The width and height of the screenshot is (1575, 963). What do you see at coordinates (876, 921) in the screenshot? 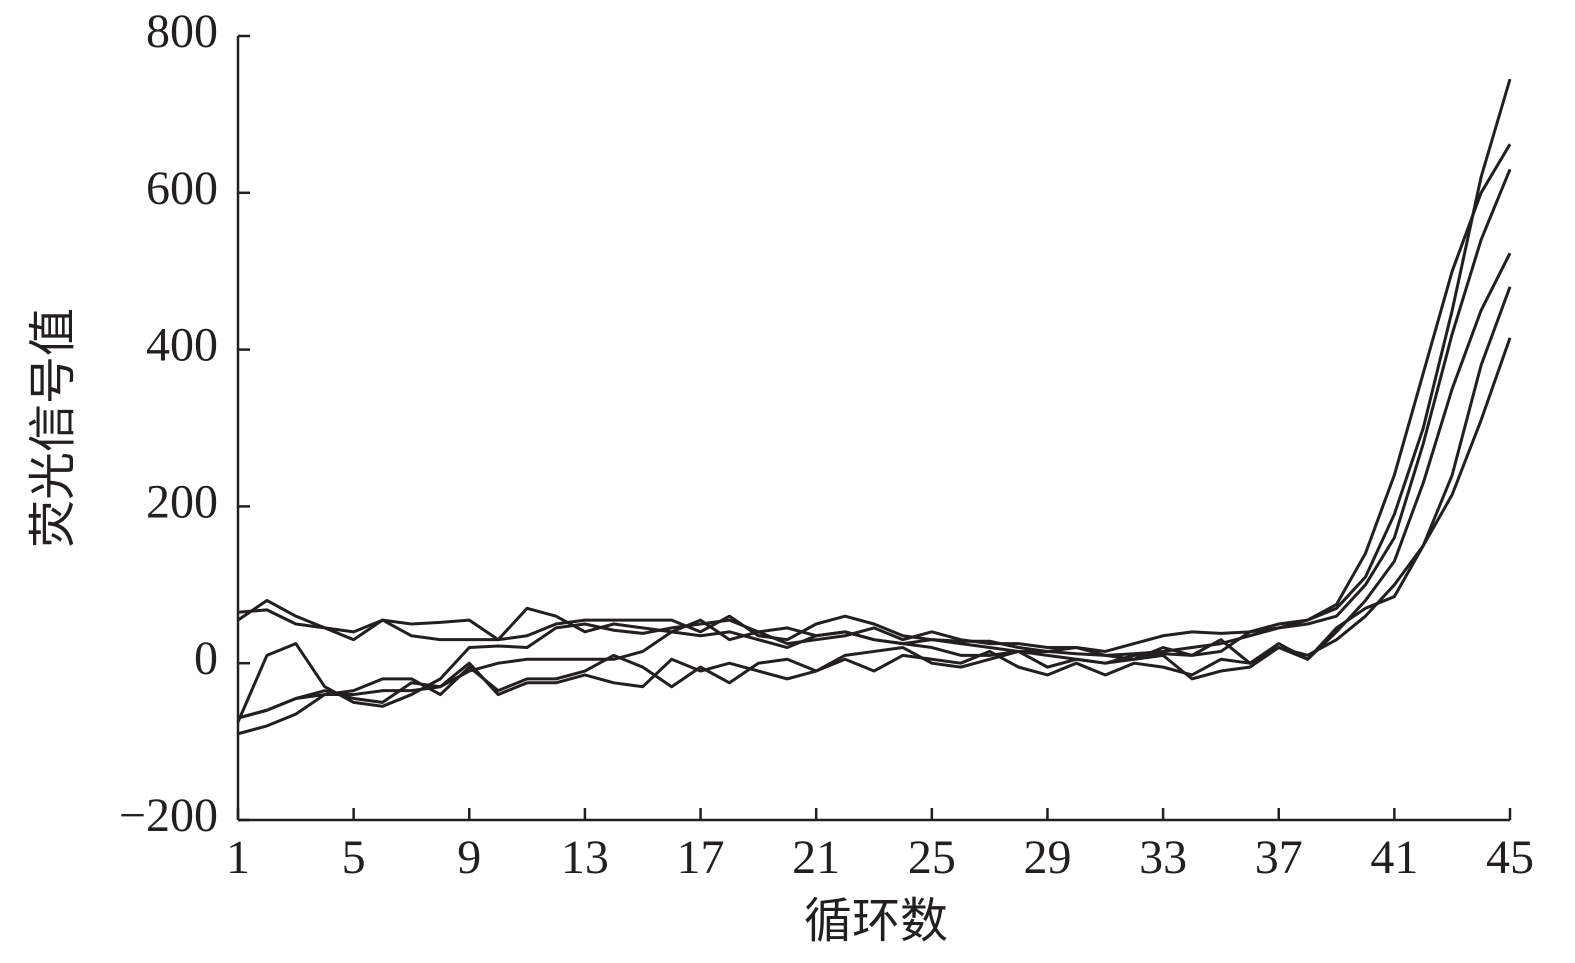
I see `x-axis-label: 循环数` at bounding box center [876, 921].